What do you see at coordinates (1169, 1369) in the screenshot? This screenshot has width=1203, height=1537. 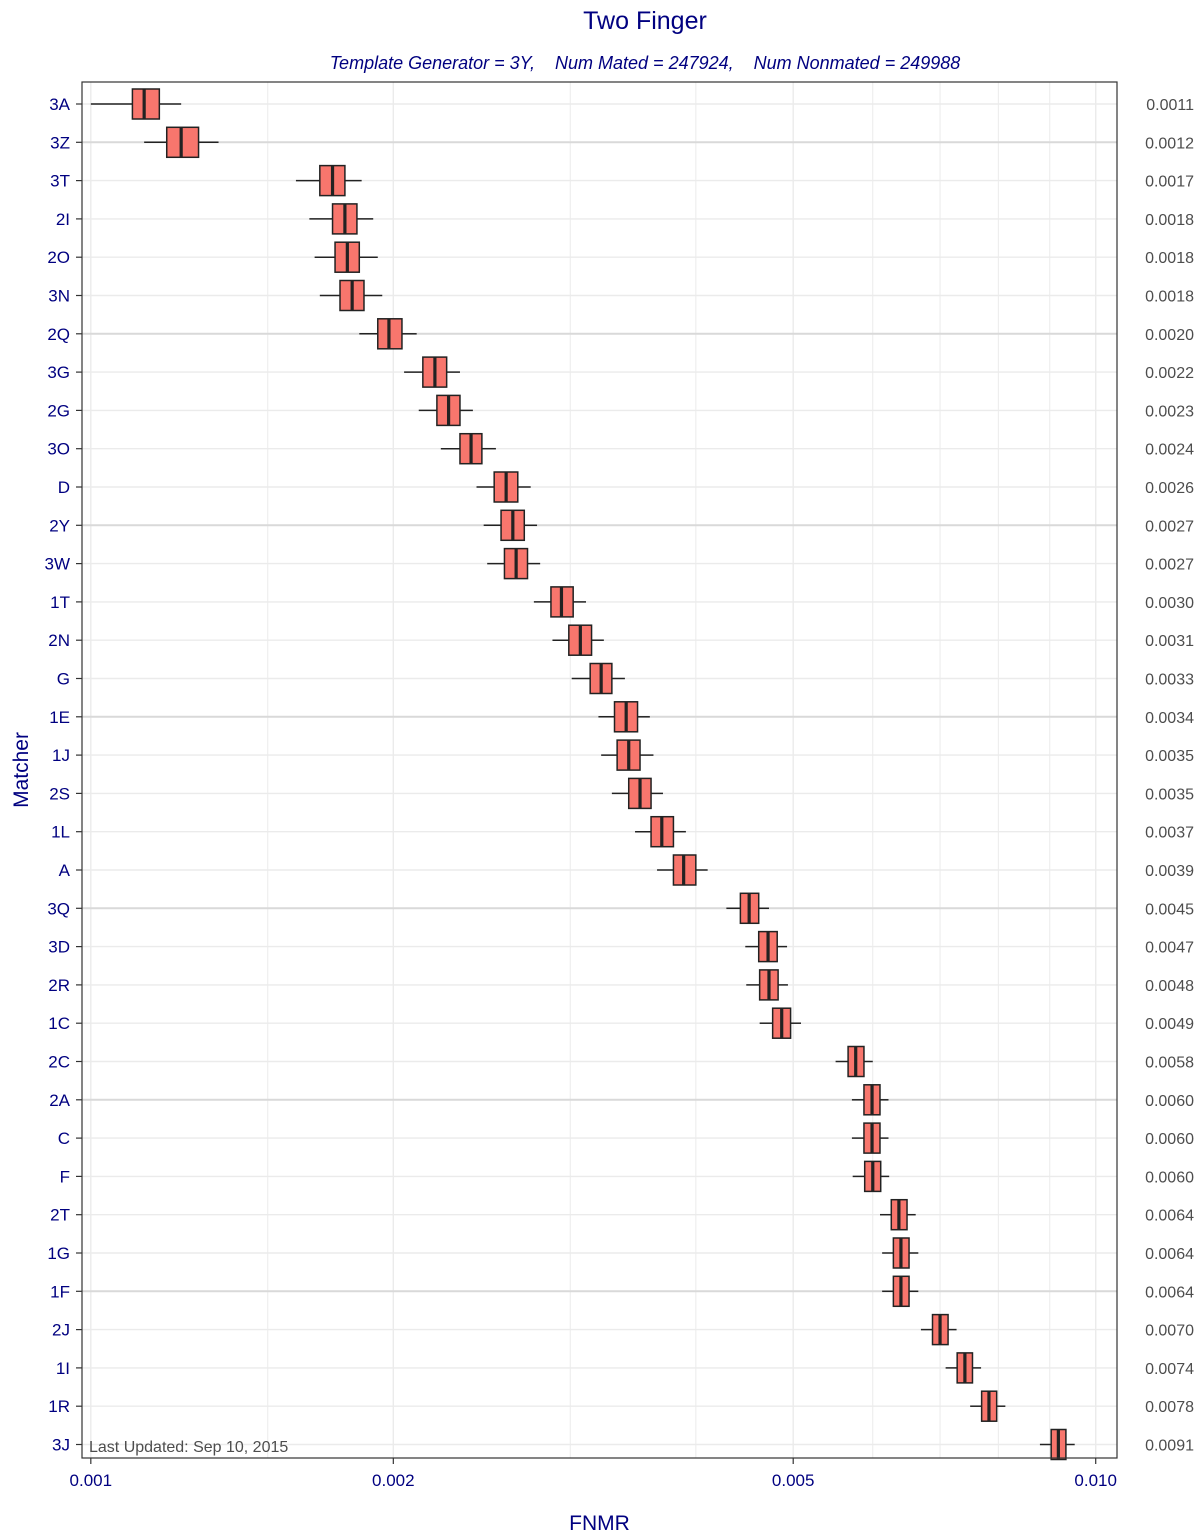 I see `median-value-label: 0.0074` at bounding box center [1169, 1369].